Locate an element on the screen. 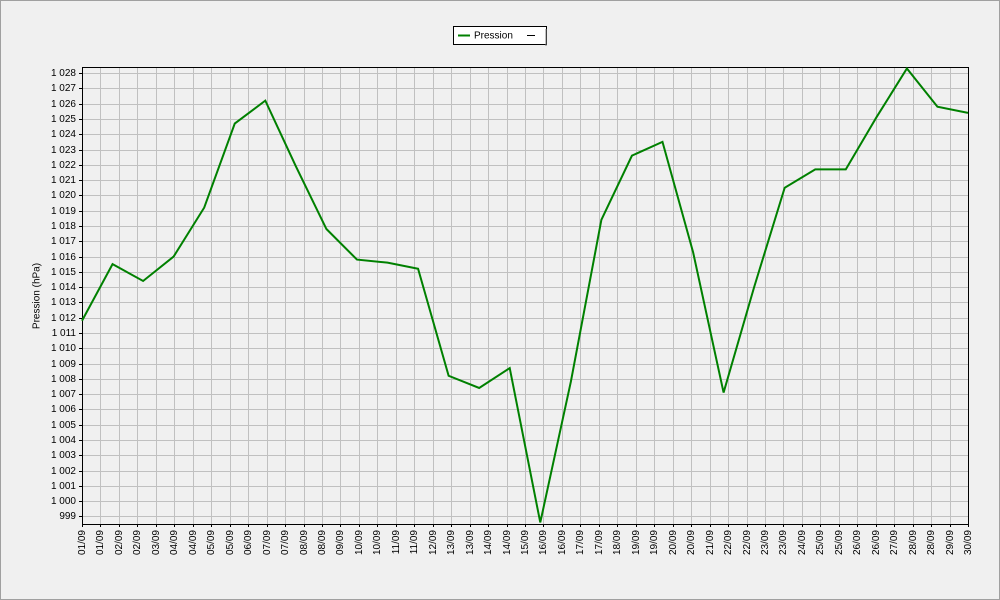  legend: Pression is located at coordinates (500, 36).